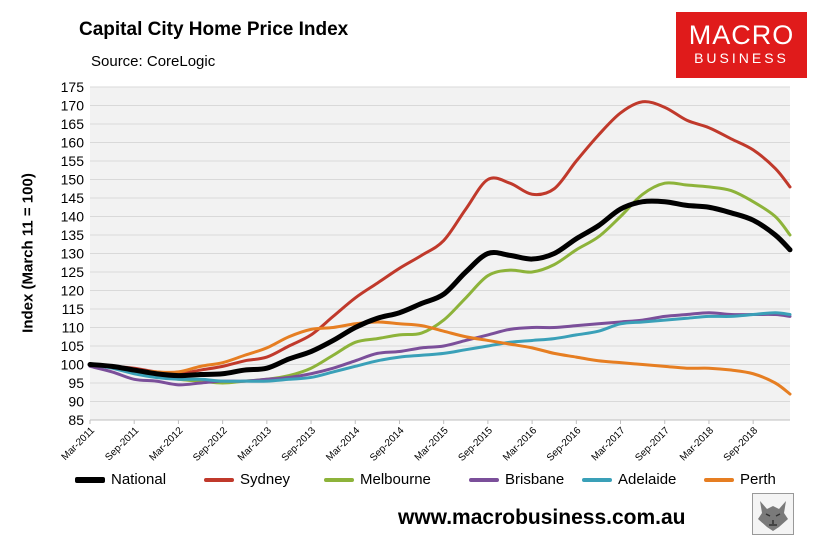 The width and height of the screenshot is (818, 554). Describe the element at coordinates (741, 58) in the screenshot. I see `logo-line2: BUSINESS` at that location.